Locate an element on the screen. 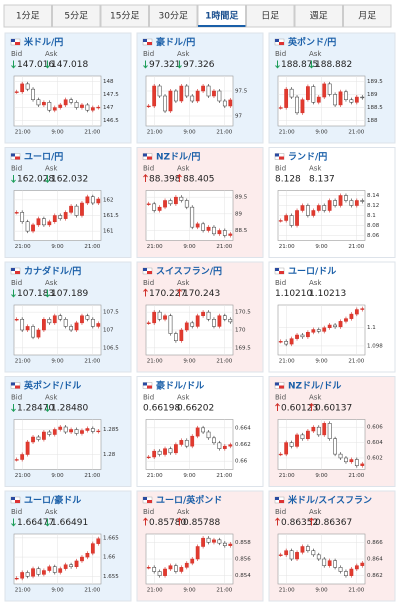 This screenshot has width=400, height=610. tab-label: 1分足 is located at coordinates (28, 16).